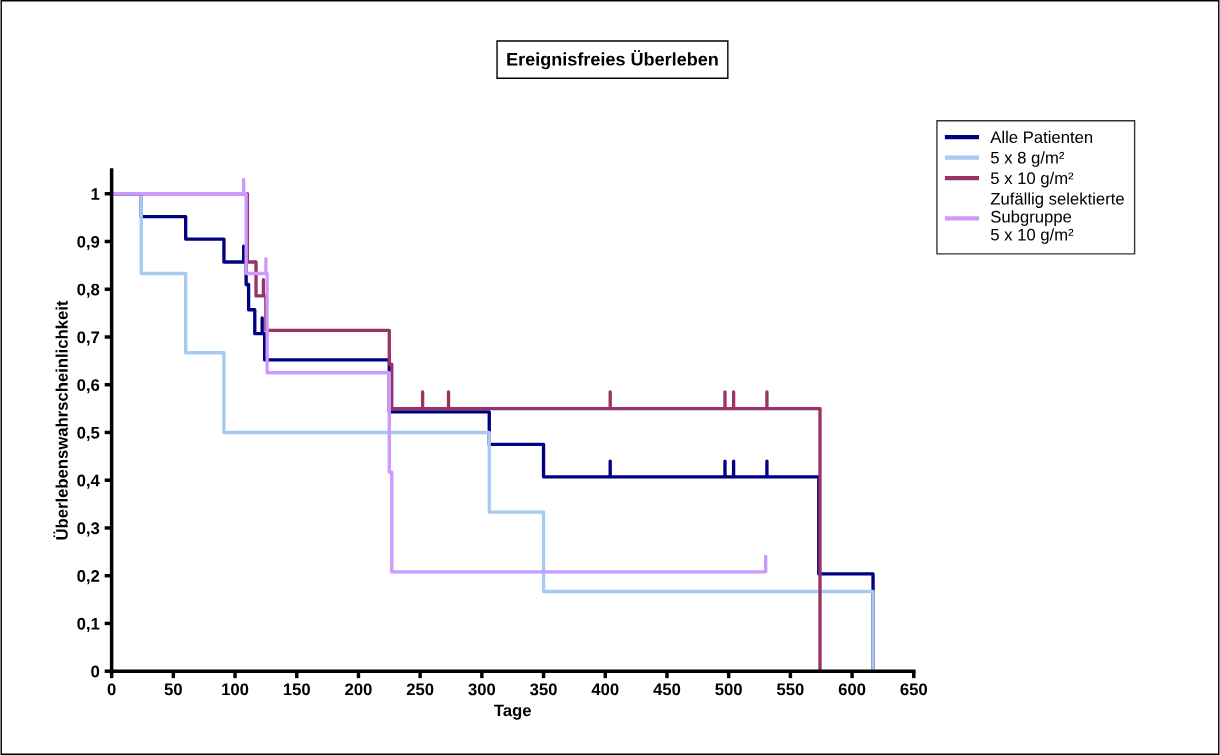  Describe the element at coordinates (1032, 179) in the screenshot. I see `legend-label: 5 x 10 g/m²` at that location.